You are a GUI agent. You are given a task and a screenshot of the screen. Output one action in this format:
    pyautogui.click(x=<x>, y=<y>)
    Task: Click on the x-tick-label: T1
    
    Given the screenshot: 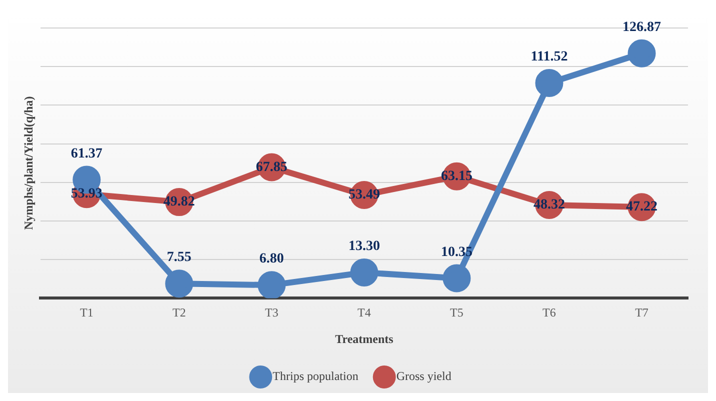 What is the action you would take?
    pyautogui.click(x=87, y=313)
    